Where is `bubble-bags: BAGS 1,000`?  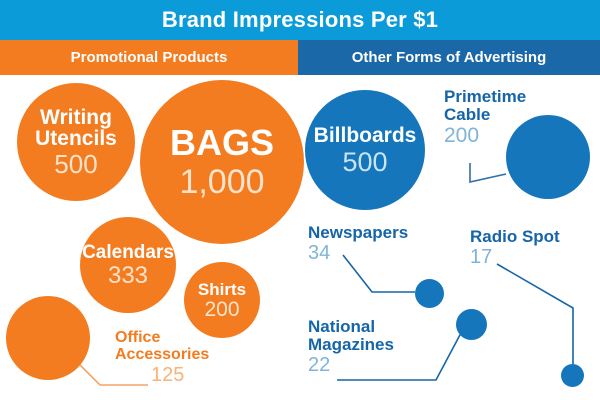 bubble-bags: BAGS 1,000 is located at coordinates (222, 162).